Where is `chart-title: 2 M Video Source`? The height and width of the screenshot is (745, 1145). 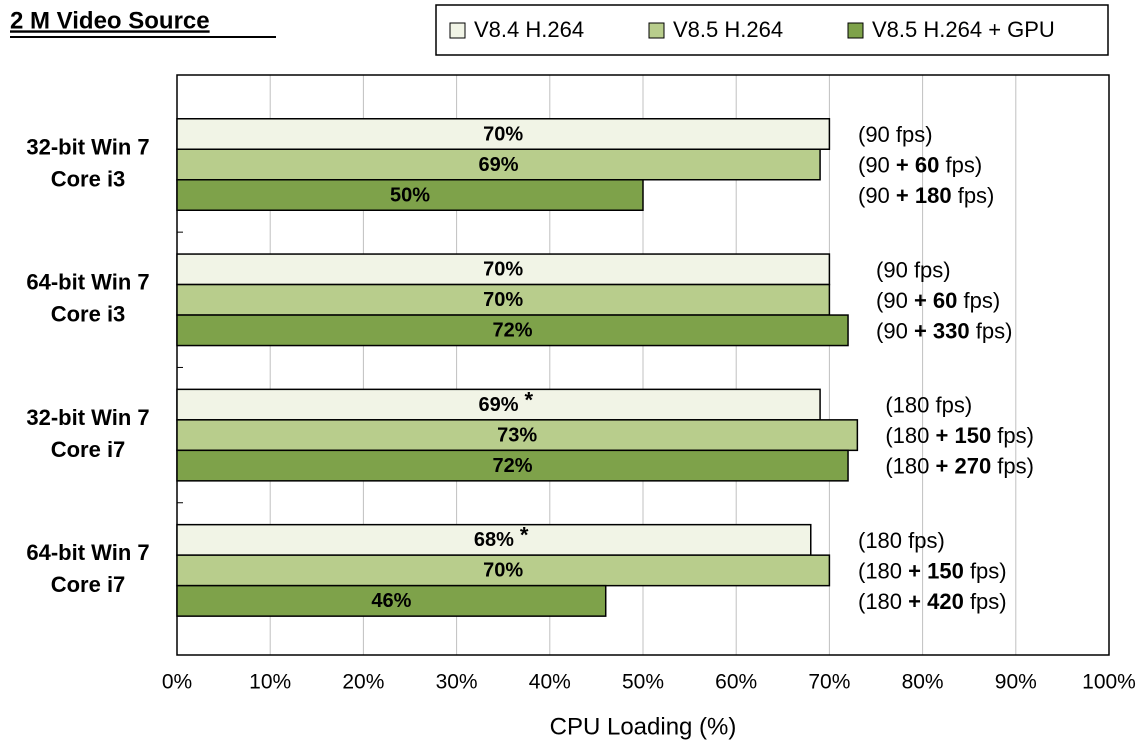 chart-title: 2 M Video Source is located at coordinates (110, 20).